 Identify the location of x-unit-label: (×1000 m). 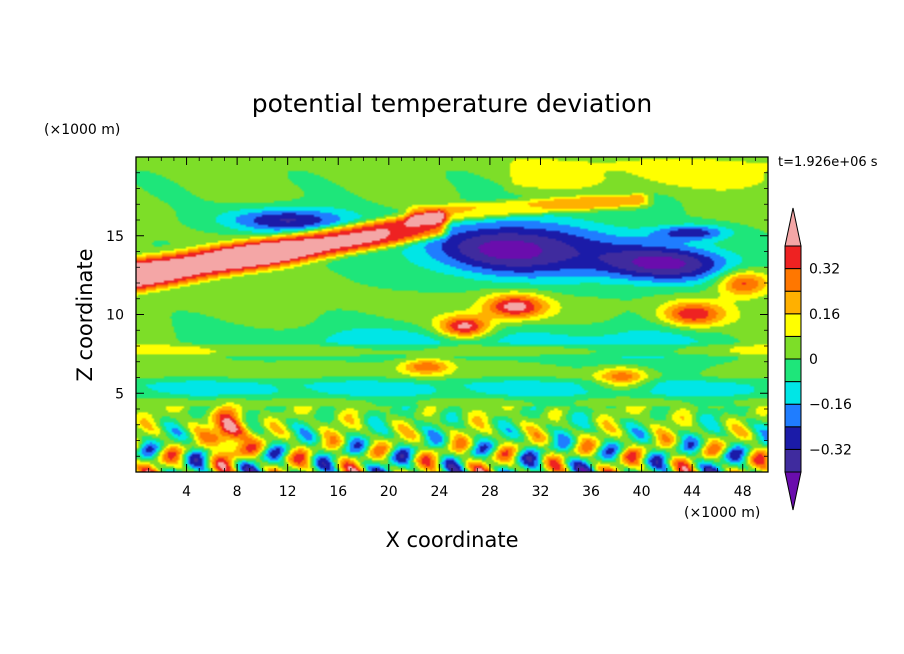
(722, 513).